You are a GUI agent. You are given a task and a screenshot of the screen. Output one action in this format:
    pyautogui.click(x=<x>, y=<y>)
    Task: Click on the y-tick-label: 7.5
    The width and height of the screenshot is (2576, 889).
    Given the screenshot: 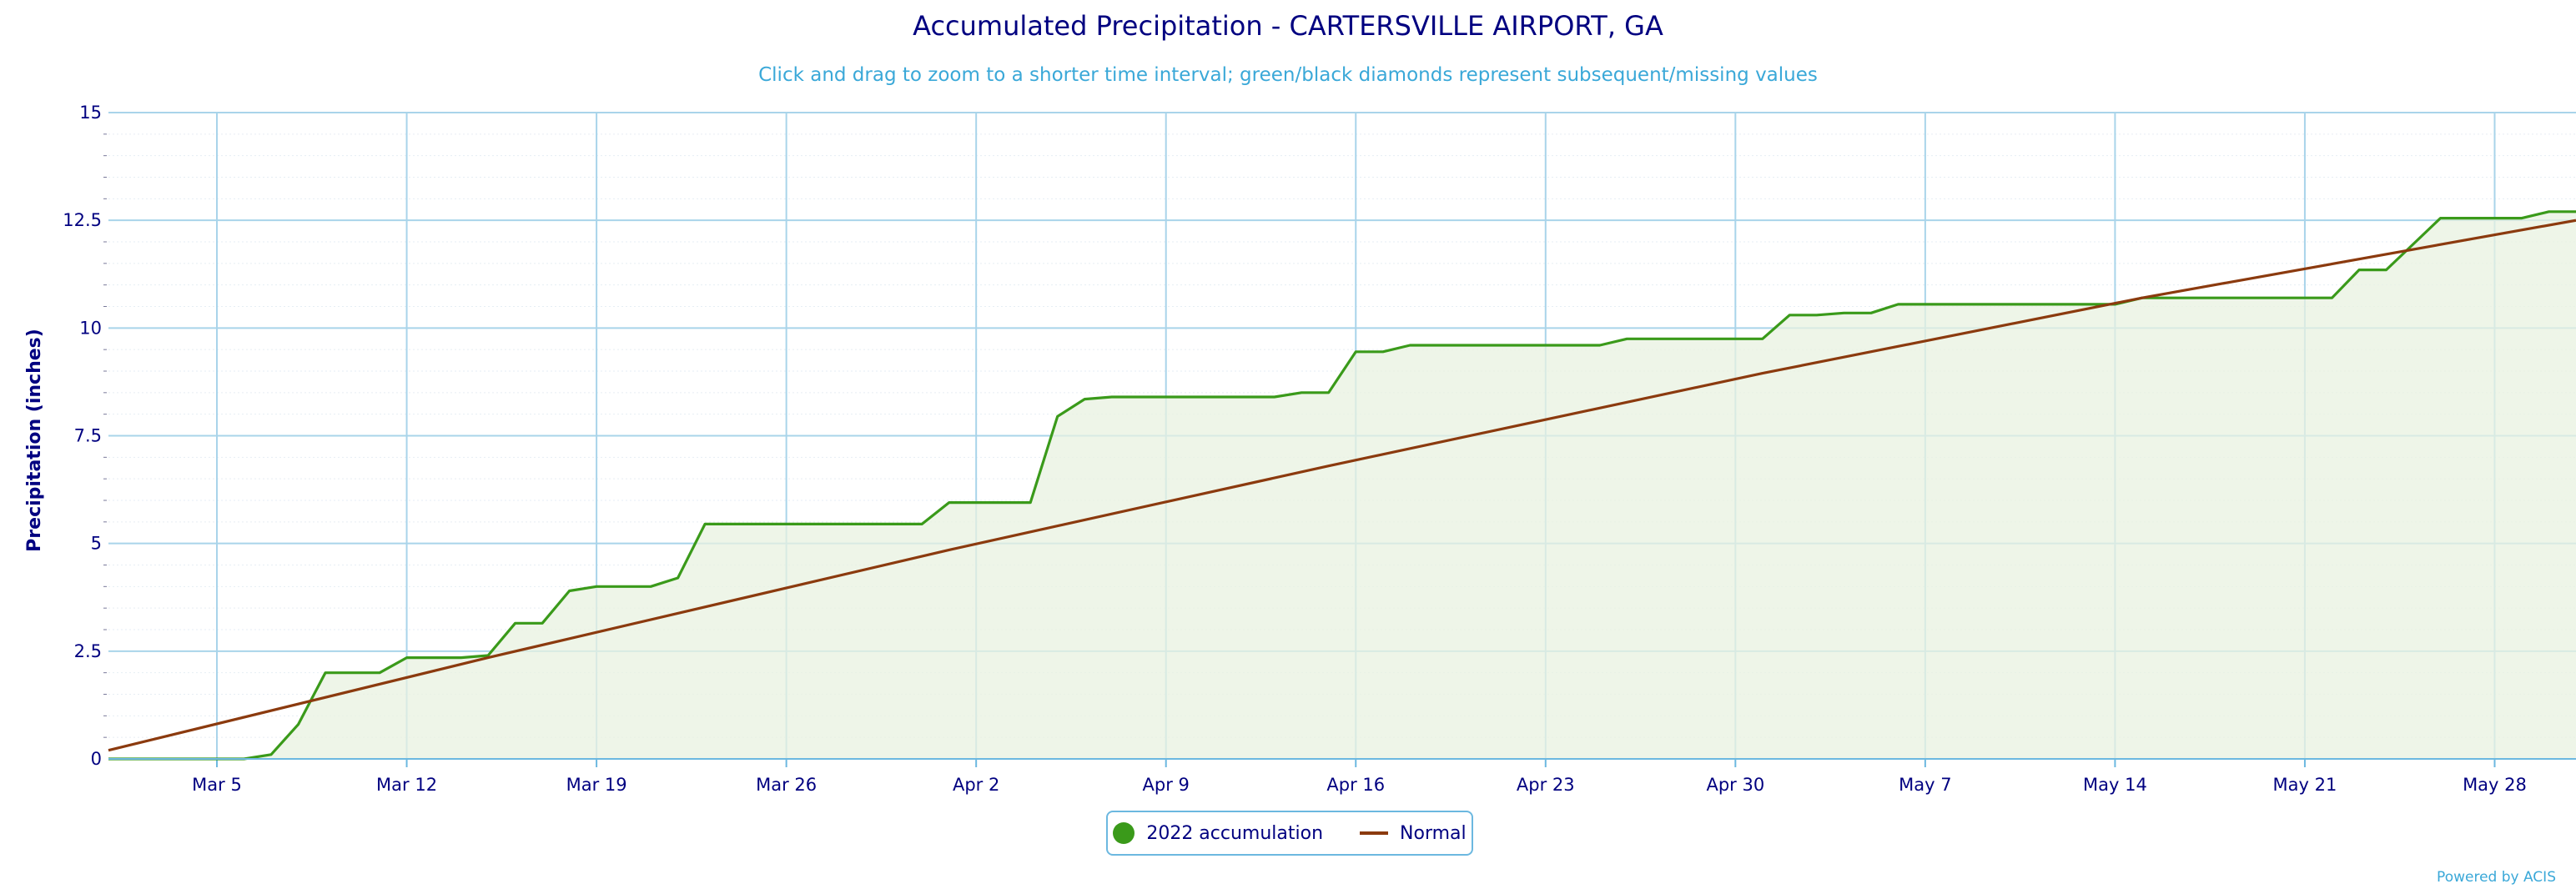 What is the action you would take?
    pyautogui.click(x=88, y=436)
    